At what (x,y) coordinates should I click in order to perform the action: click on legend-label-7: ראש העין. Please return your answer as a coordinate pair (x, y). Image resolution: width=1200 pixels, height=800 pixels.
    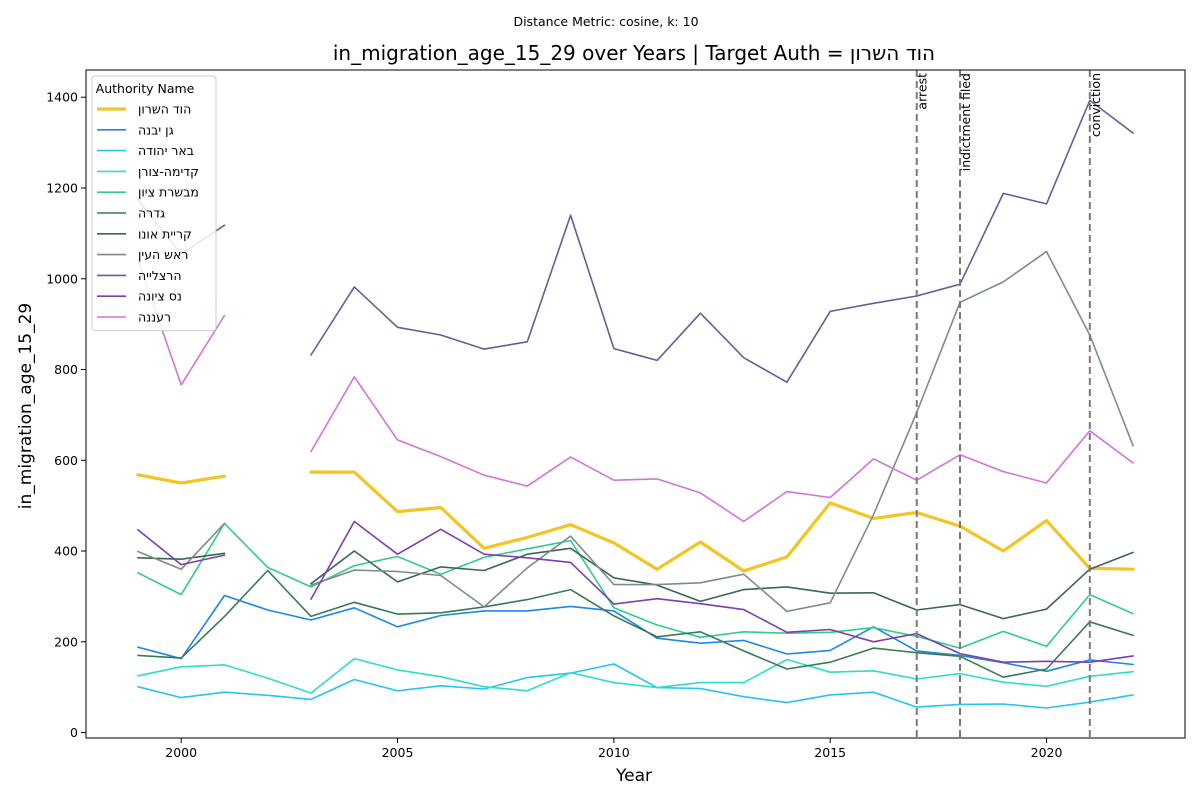
    Looking at the image, I should click on (163, 254).